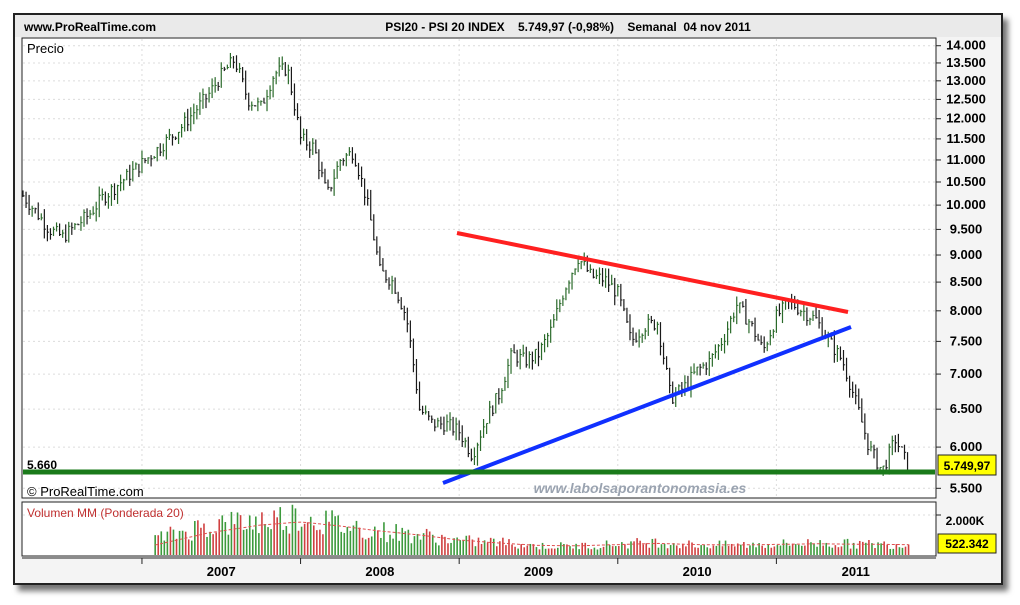 The width and height of the screenshot is (1020, 605). What do you see at coordinates (966, 254) in the screenshot?
I see `price-tick-label: 9.000` at bounding box center [966, 254].